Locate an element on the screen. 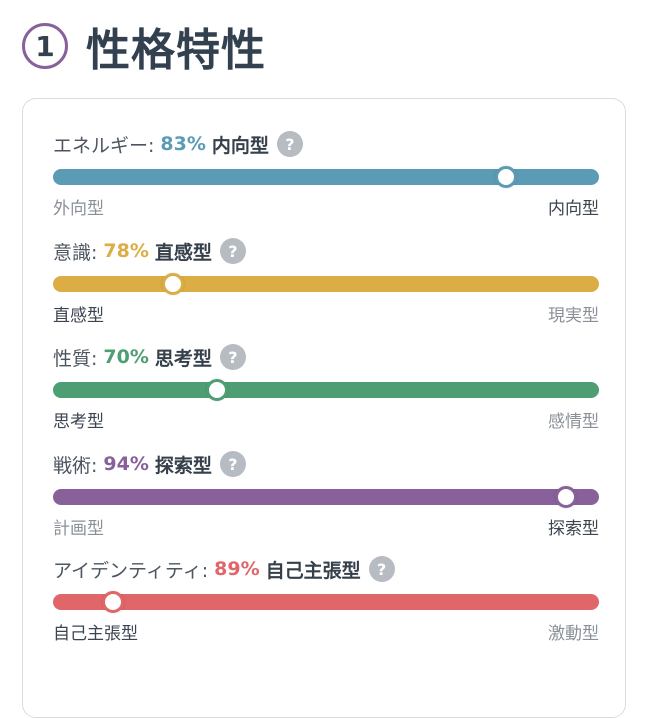 This screenshot has width=650, height=718. trait-nature: 性質: 70% 思考型 ? 思考型 感情型 is located at coordinates (326, 387).